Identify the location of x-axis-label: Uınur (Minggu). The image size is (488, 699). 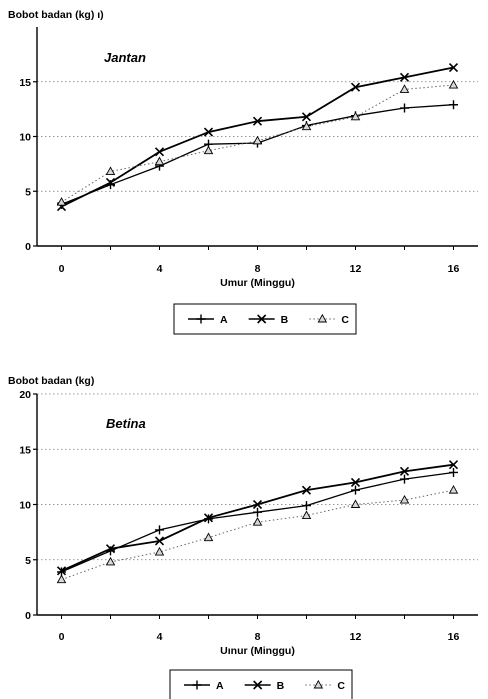
(257, 651).